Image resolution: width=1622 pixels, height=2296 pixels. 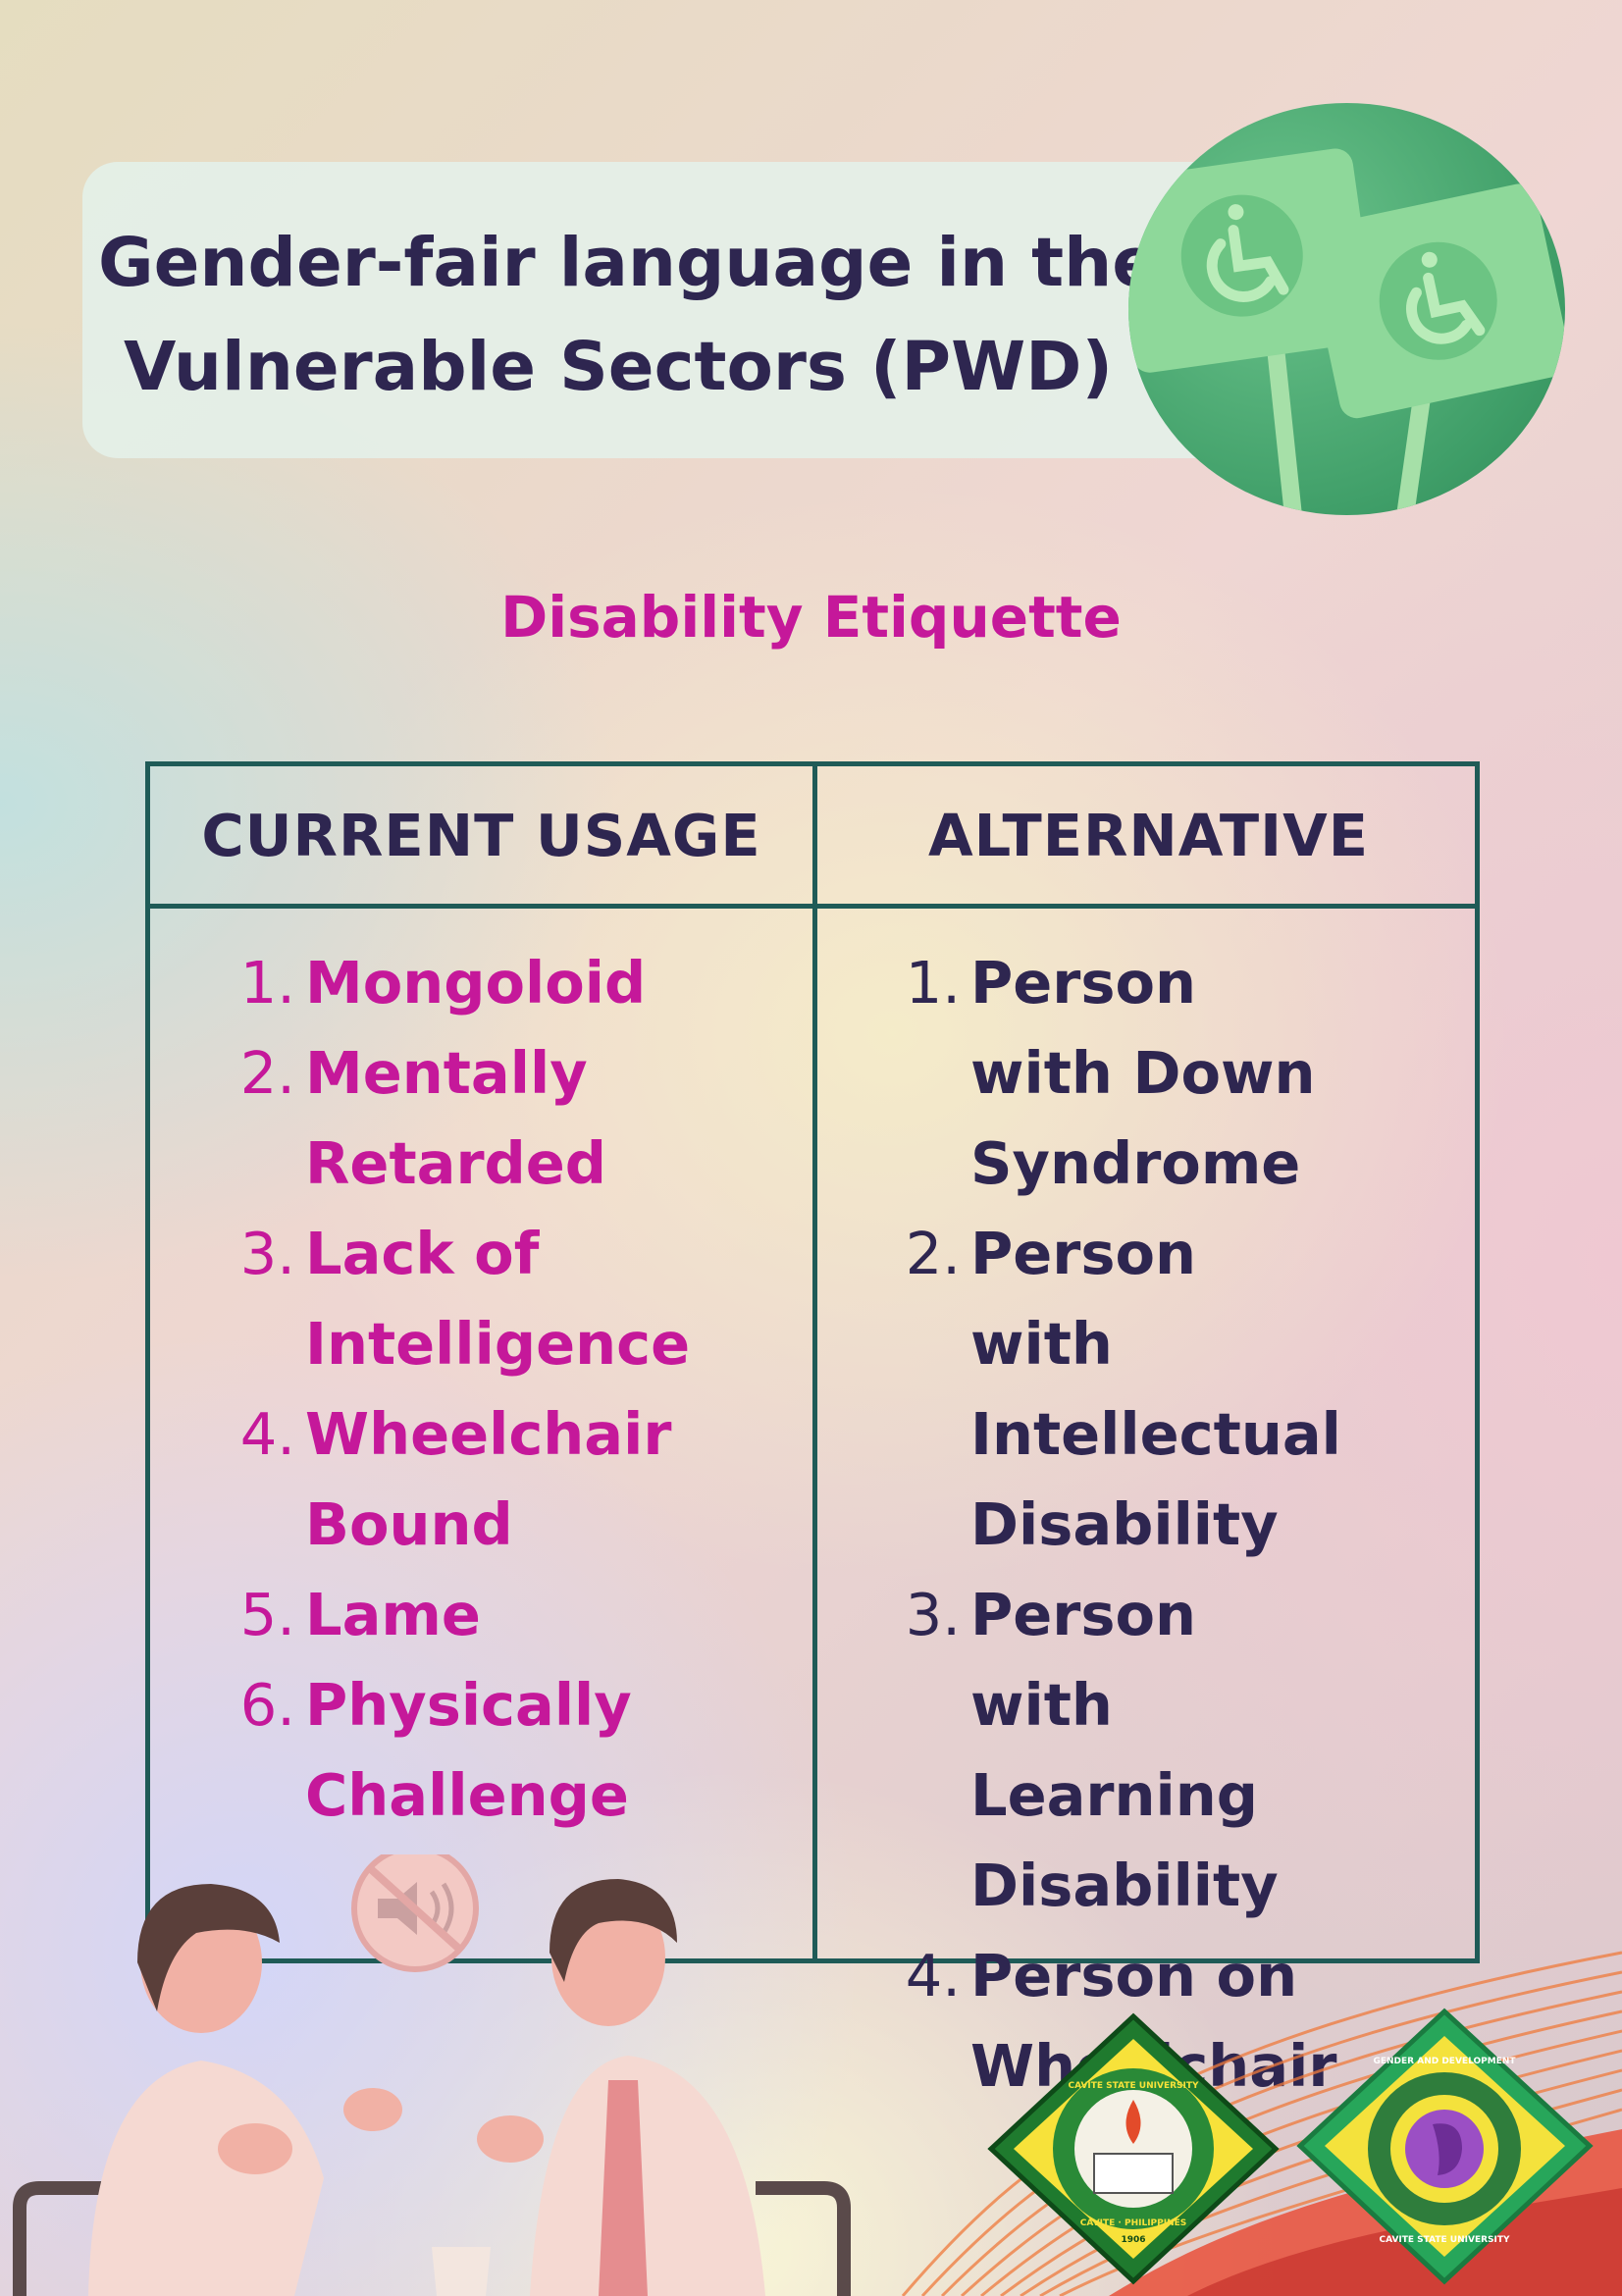 I want to click on list-item: 1. Mongoloid, so click(x=443, y=983).